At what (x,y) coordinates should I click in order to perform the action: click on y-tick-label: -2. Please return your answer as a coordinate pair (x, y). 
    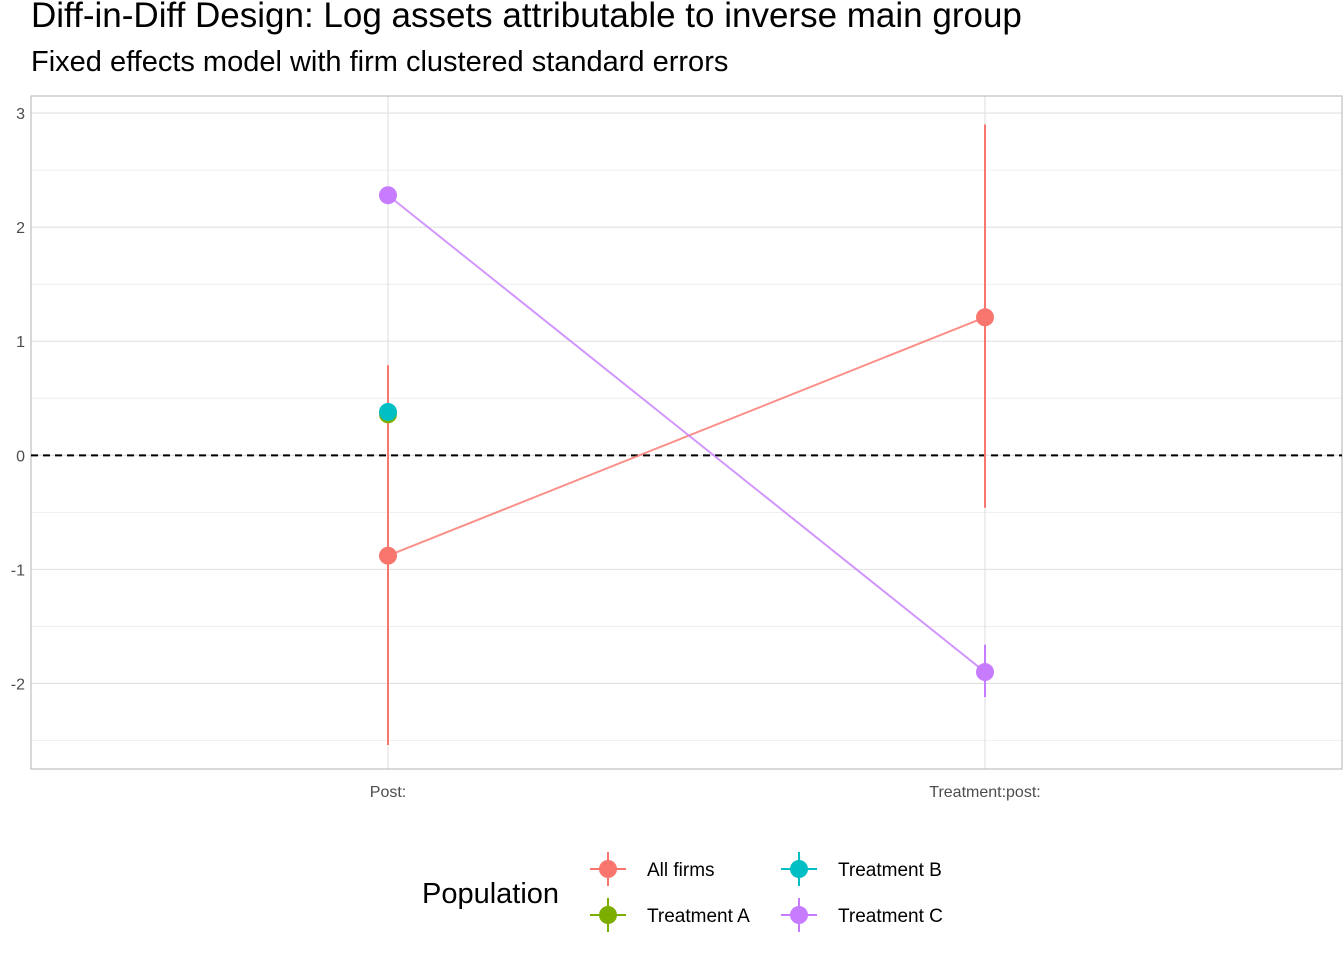
    Looking at the image, I should click on (18, 684).